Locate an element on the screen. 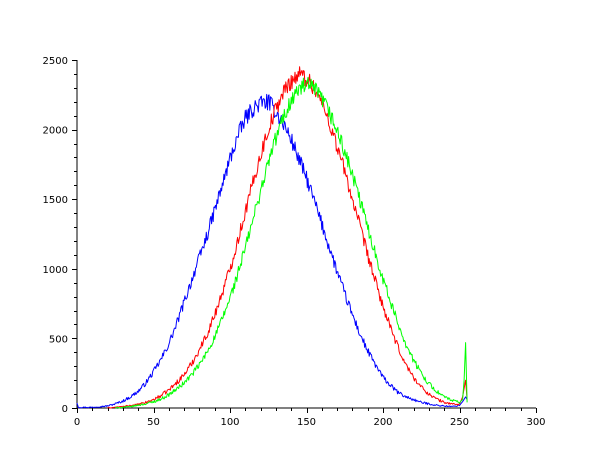 The width and height of the screenshot is (612, 466). y-tick-label: 0 is located at coordinates (65, 409).